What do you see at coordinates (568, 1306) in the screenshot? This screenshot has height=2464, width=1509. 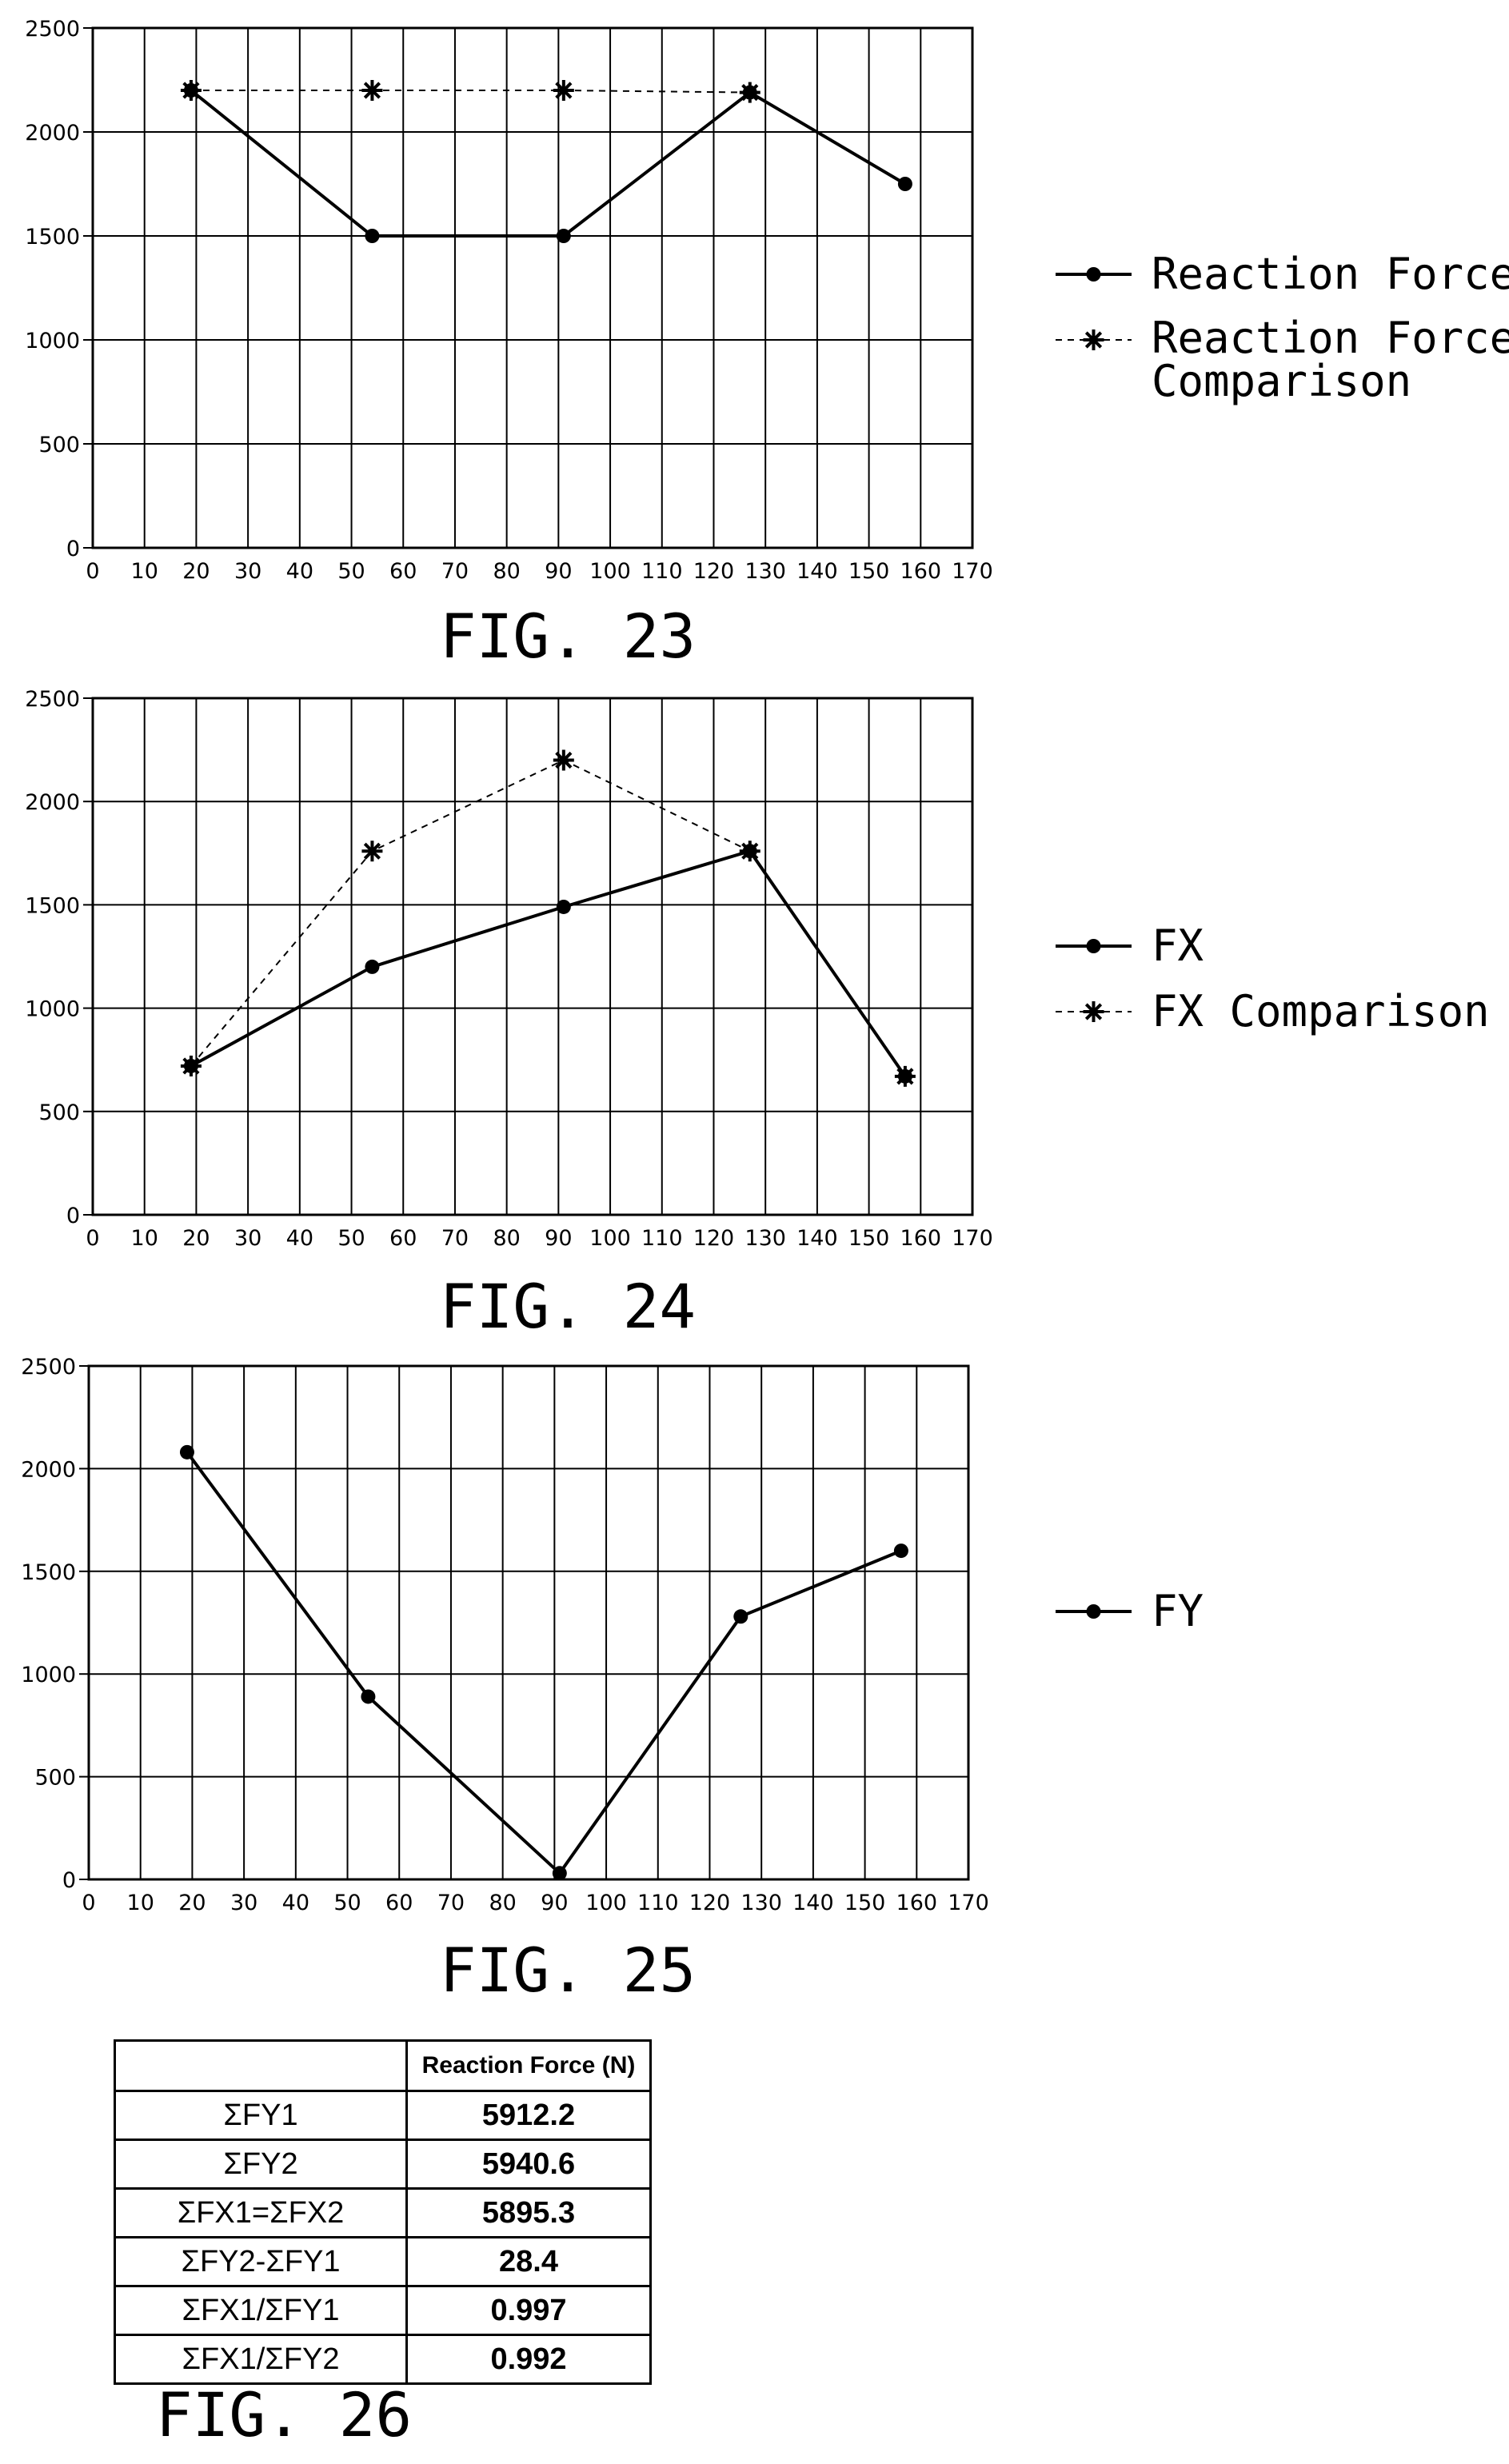 I see `figure-caption: FIG. 24` at bounding box center [568, 1306].